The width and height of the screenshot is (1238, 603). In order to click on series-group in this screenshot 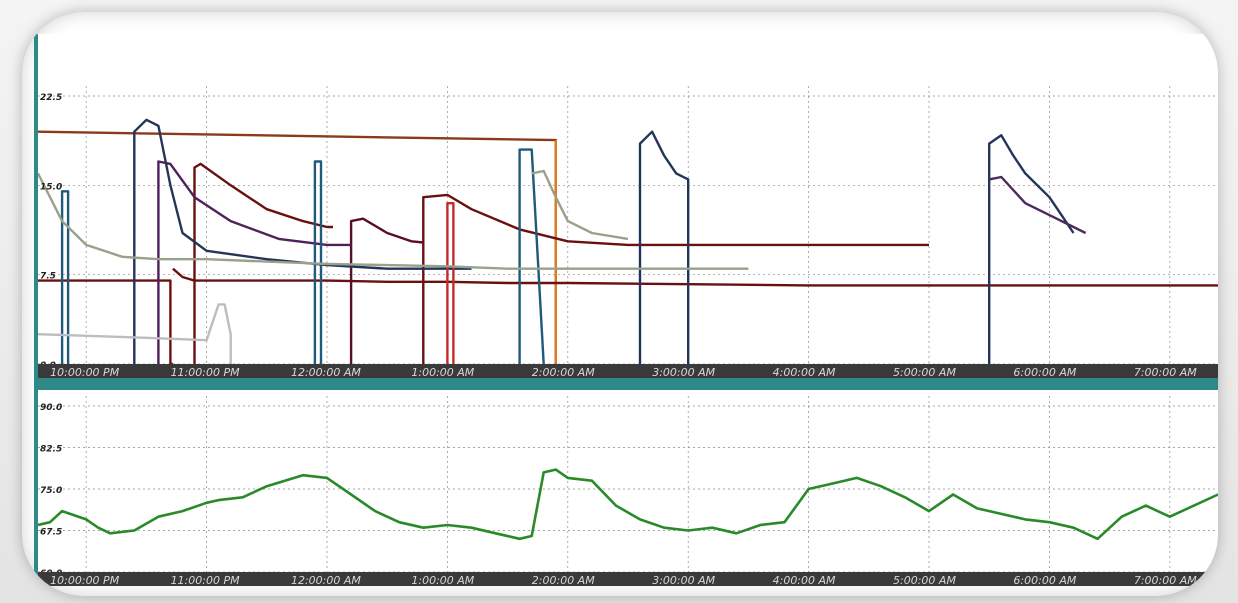, I will do `click(627, 504)`.